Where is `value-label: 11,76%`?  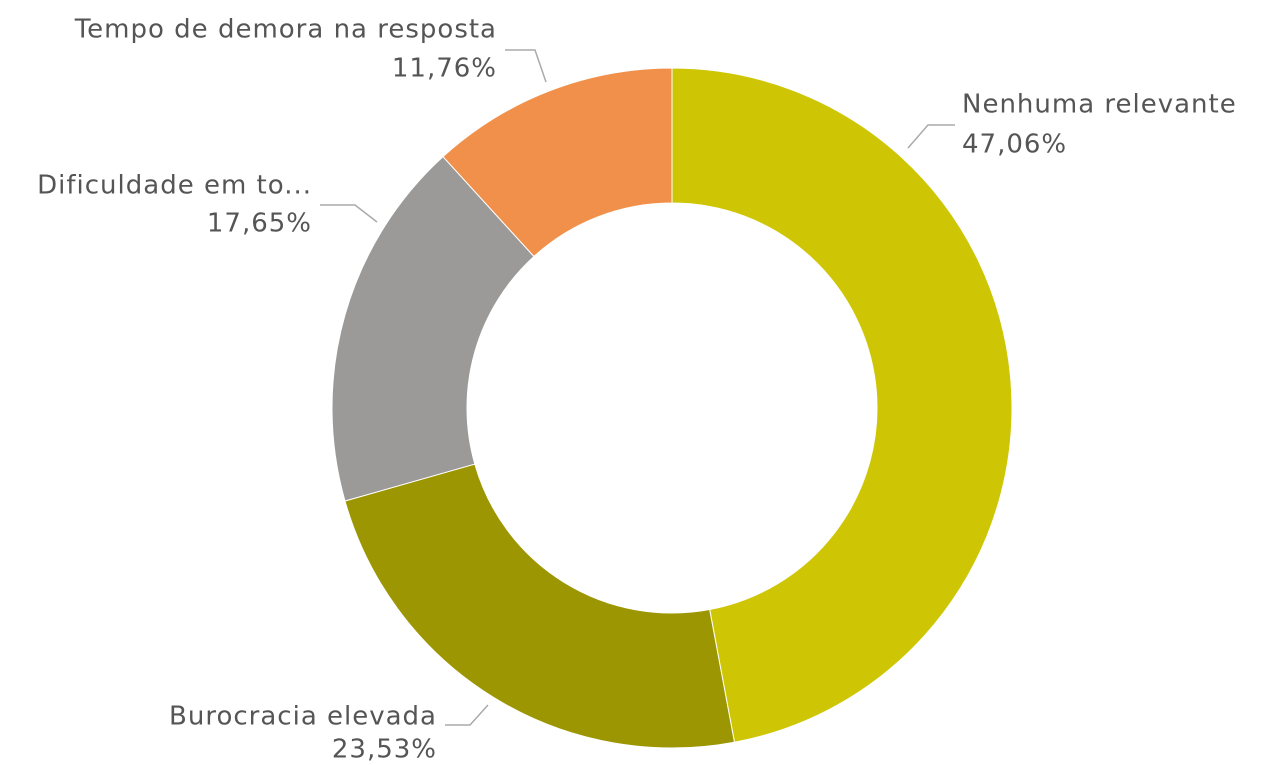 value-label: 11,76% is located at coordinates (444, 69).